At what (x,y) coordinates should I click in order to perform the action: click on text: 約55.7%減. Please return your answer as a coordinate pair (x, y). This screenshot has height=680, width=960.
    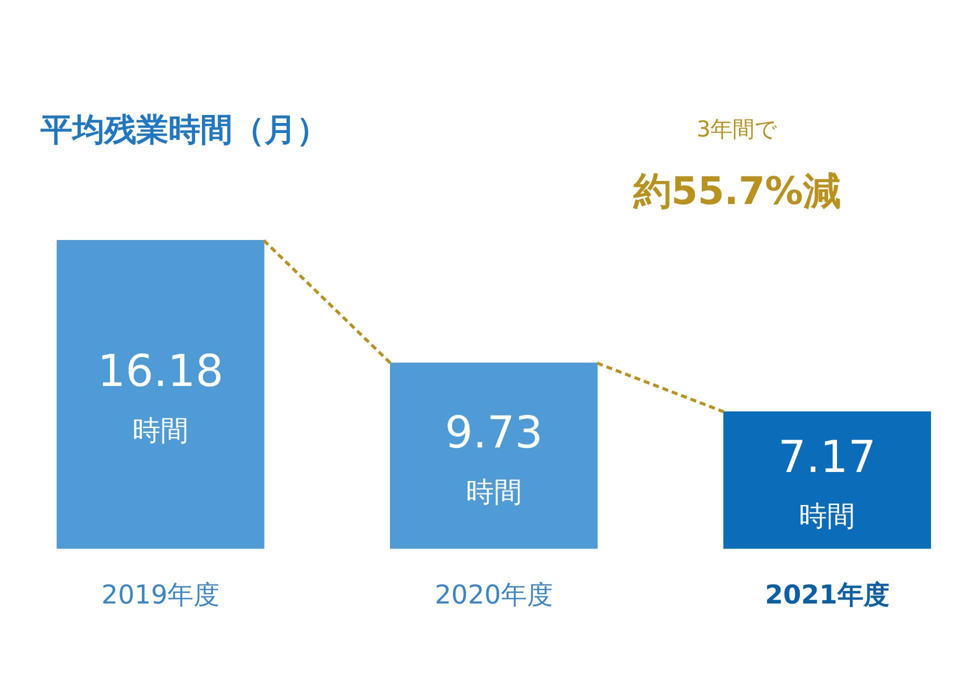
    Looking at the image, I should click on (737, 191).